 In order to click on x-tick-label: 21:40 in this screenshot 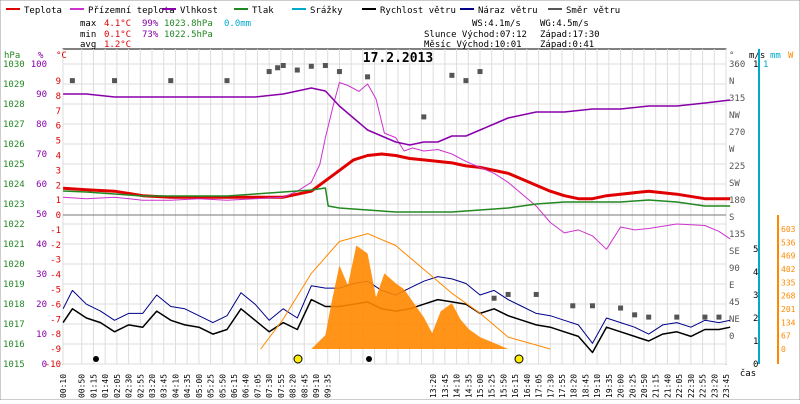, I will do `click(667, 386)`.